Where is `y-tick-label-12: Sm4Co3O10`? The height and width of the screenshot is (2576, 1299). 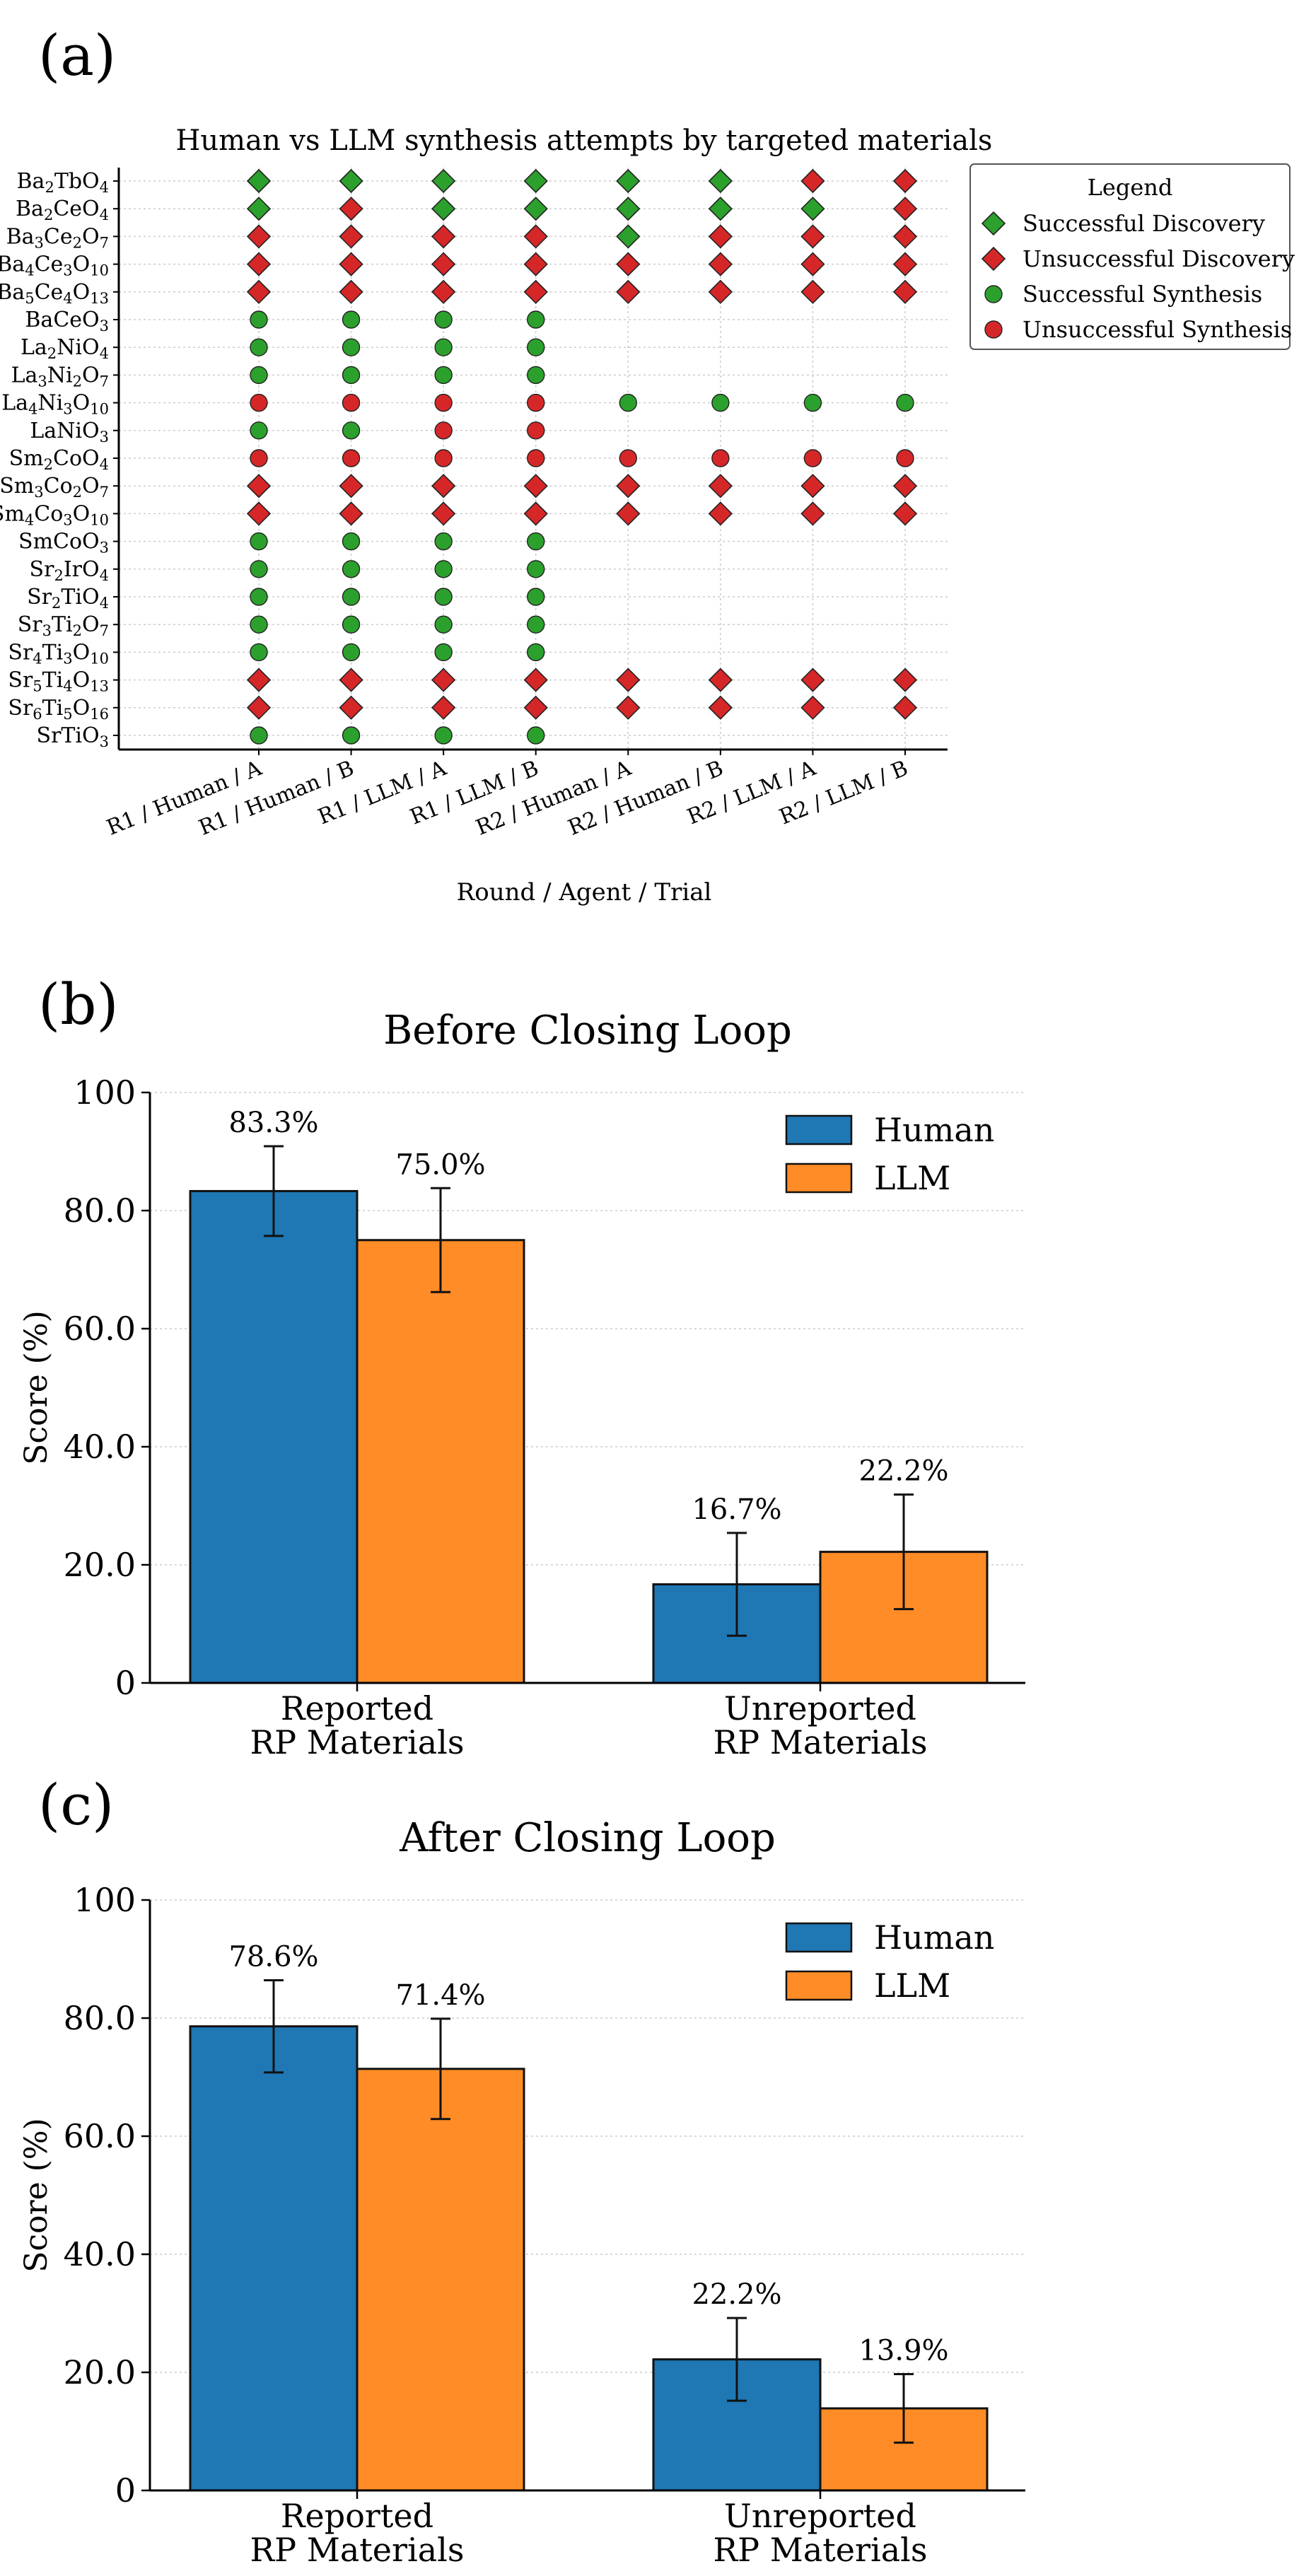
y-tick-label-12: Sm4Co3O10 is located at coordinates (55, 514).